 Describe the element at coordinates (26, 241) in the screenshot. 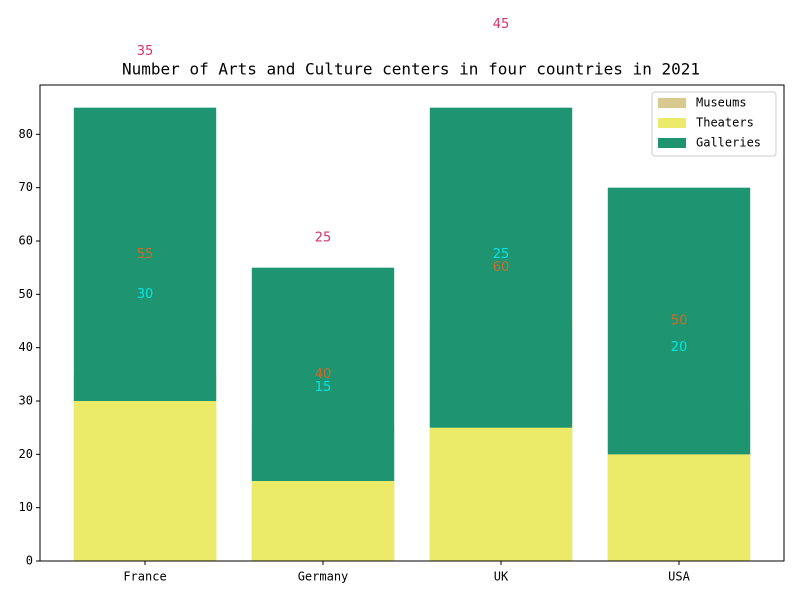

I see `y-tick-label: 60` at that location.